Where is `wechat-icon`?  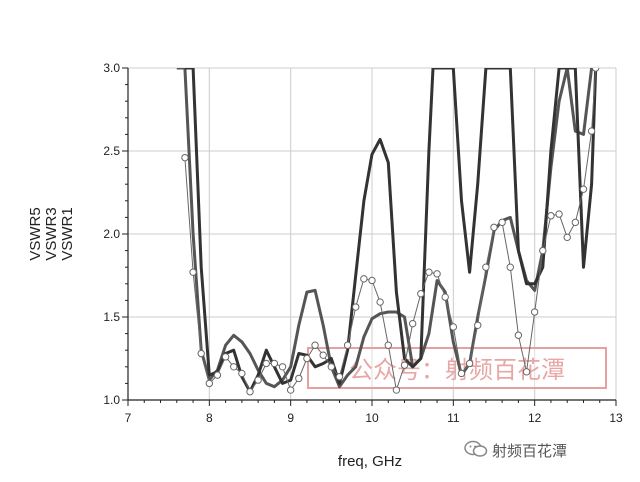 wechat-icon is located at coordinates (476, 449).